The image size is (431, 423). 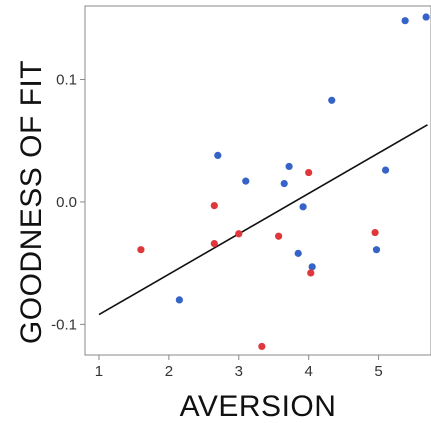 I want to click on x-tick-label: 3, so click(x=239, y=371).